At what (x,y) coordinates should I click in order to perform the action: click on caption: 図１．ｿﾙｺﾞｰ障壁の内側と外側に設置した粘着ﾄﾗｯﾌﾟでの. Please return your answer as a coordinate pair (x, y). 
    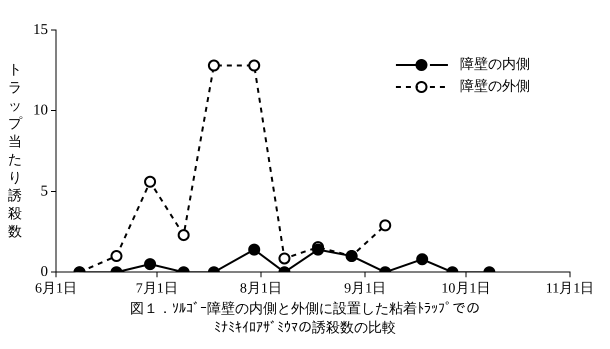
    Looking at the image, I should click on (305, 309).